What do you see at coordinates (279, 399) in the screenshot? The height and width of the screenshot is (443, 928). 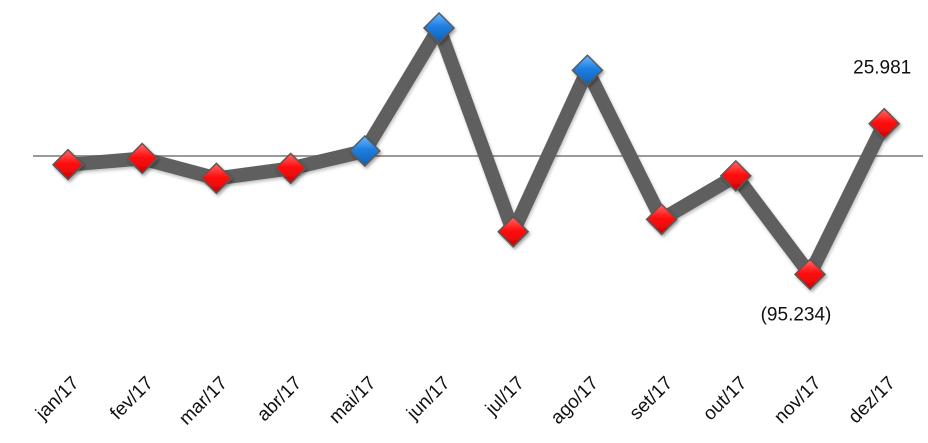 I see `x-tick-label: abr/17` at bounding box center [279, 399].